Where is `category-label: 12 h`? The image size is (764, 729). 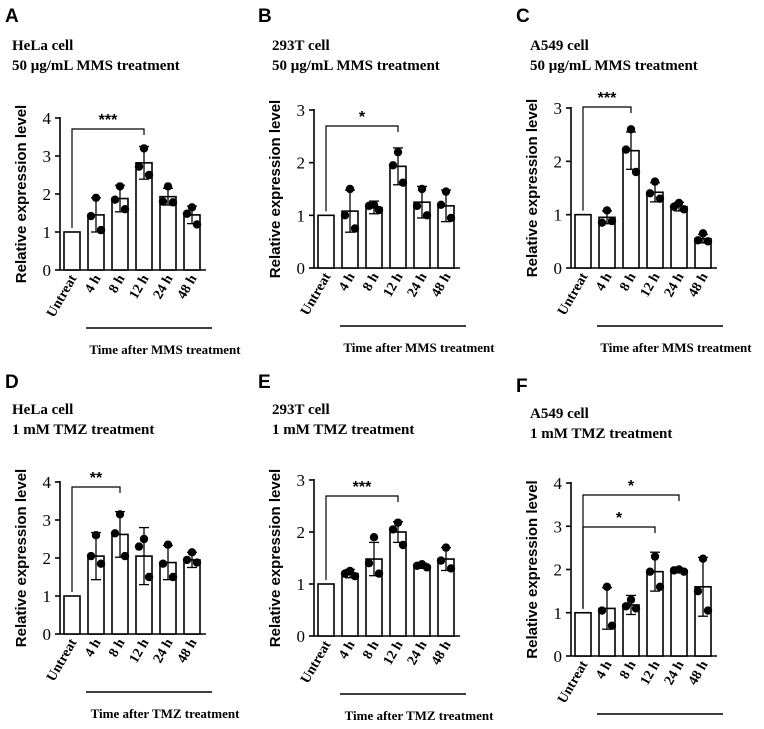 category-label: 12 h is located at coordinates (651, 673).